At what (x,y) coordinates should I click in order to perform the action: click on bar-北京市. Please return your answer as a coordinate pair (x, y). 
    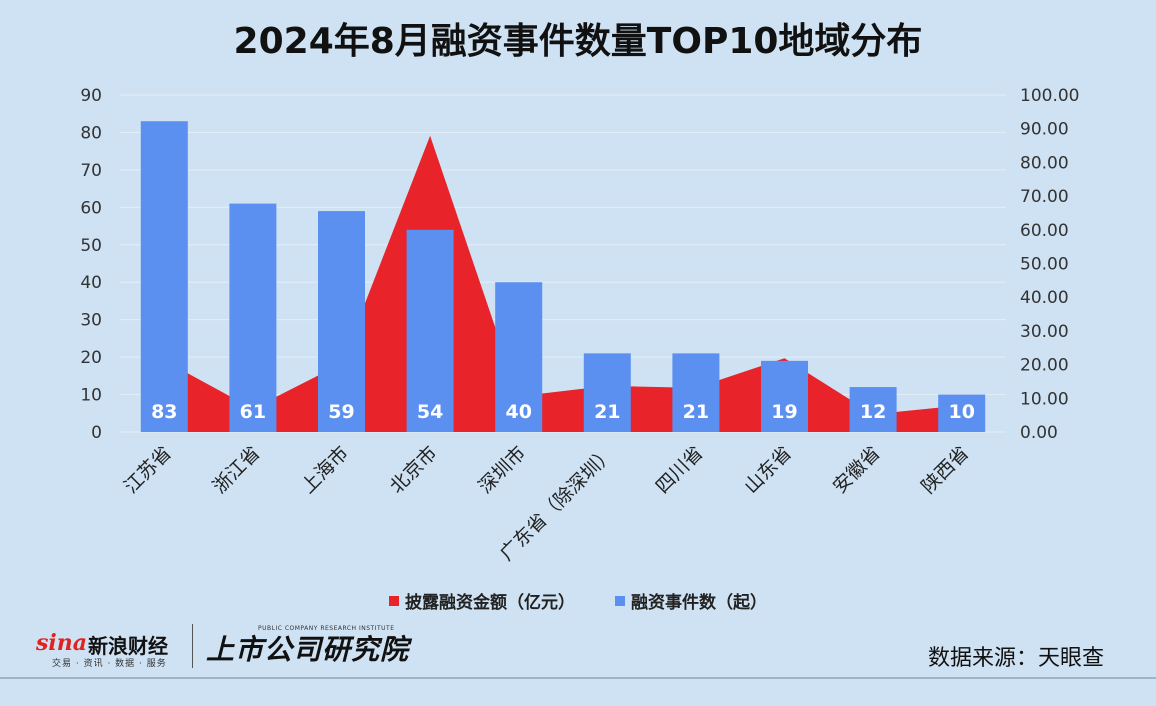
    Looking at the image, I should click on (430, 330).